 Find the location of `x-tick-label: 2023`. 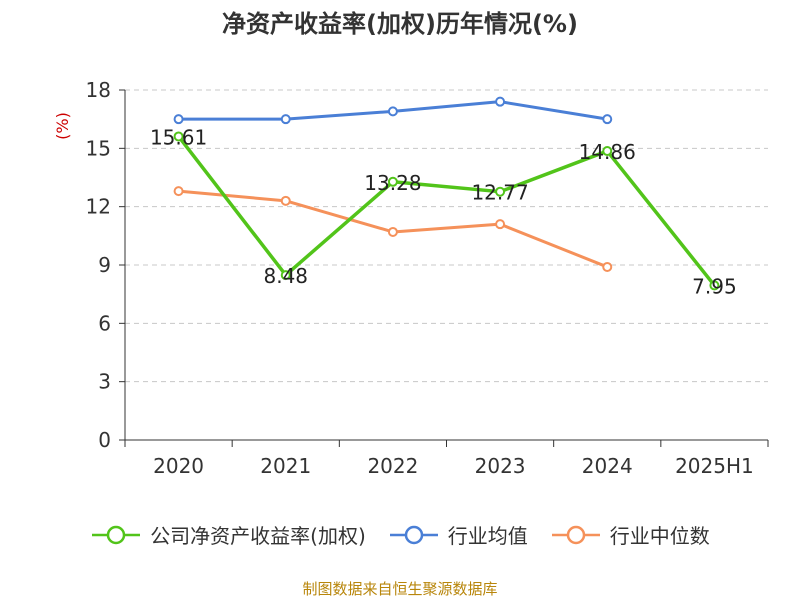

x-tick-label: 2023 is located at coordinates (500, 466).